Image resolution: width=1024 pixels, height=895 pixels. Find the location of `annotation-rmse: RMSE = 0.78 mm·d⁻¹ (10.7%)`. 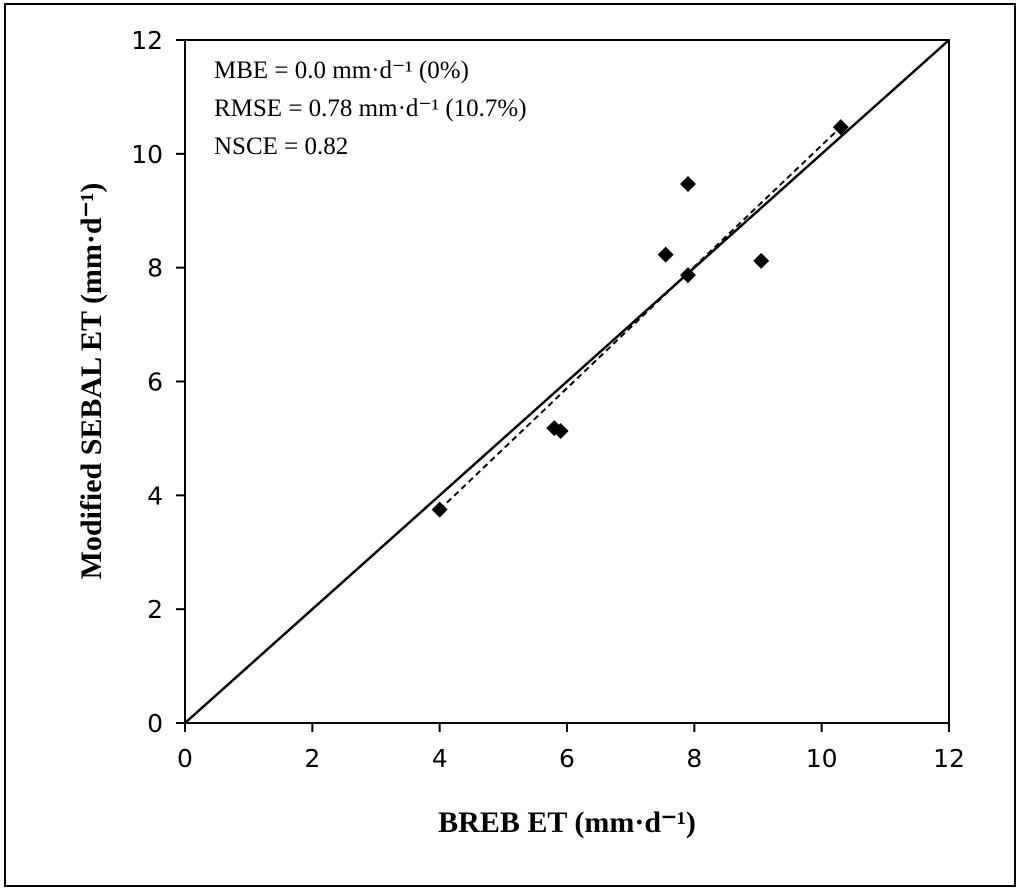

annotation-rmse: RMSE = 0.78 mm·d⁻¹ (10.7%) is located at coordinates (370, 108).